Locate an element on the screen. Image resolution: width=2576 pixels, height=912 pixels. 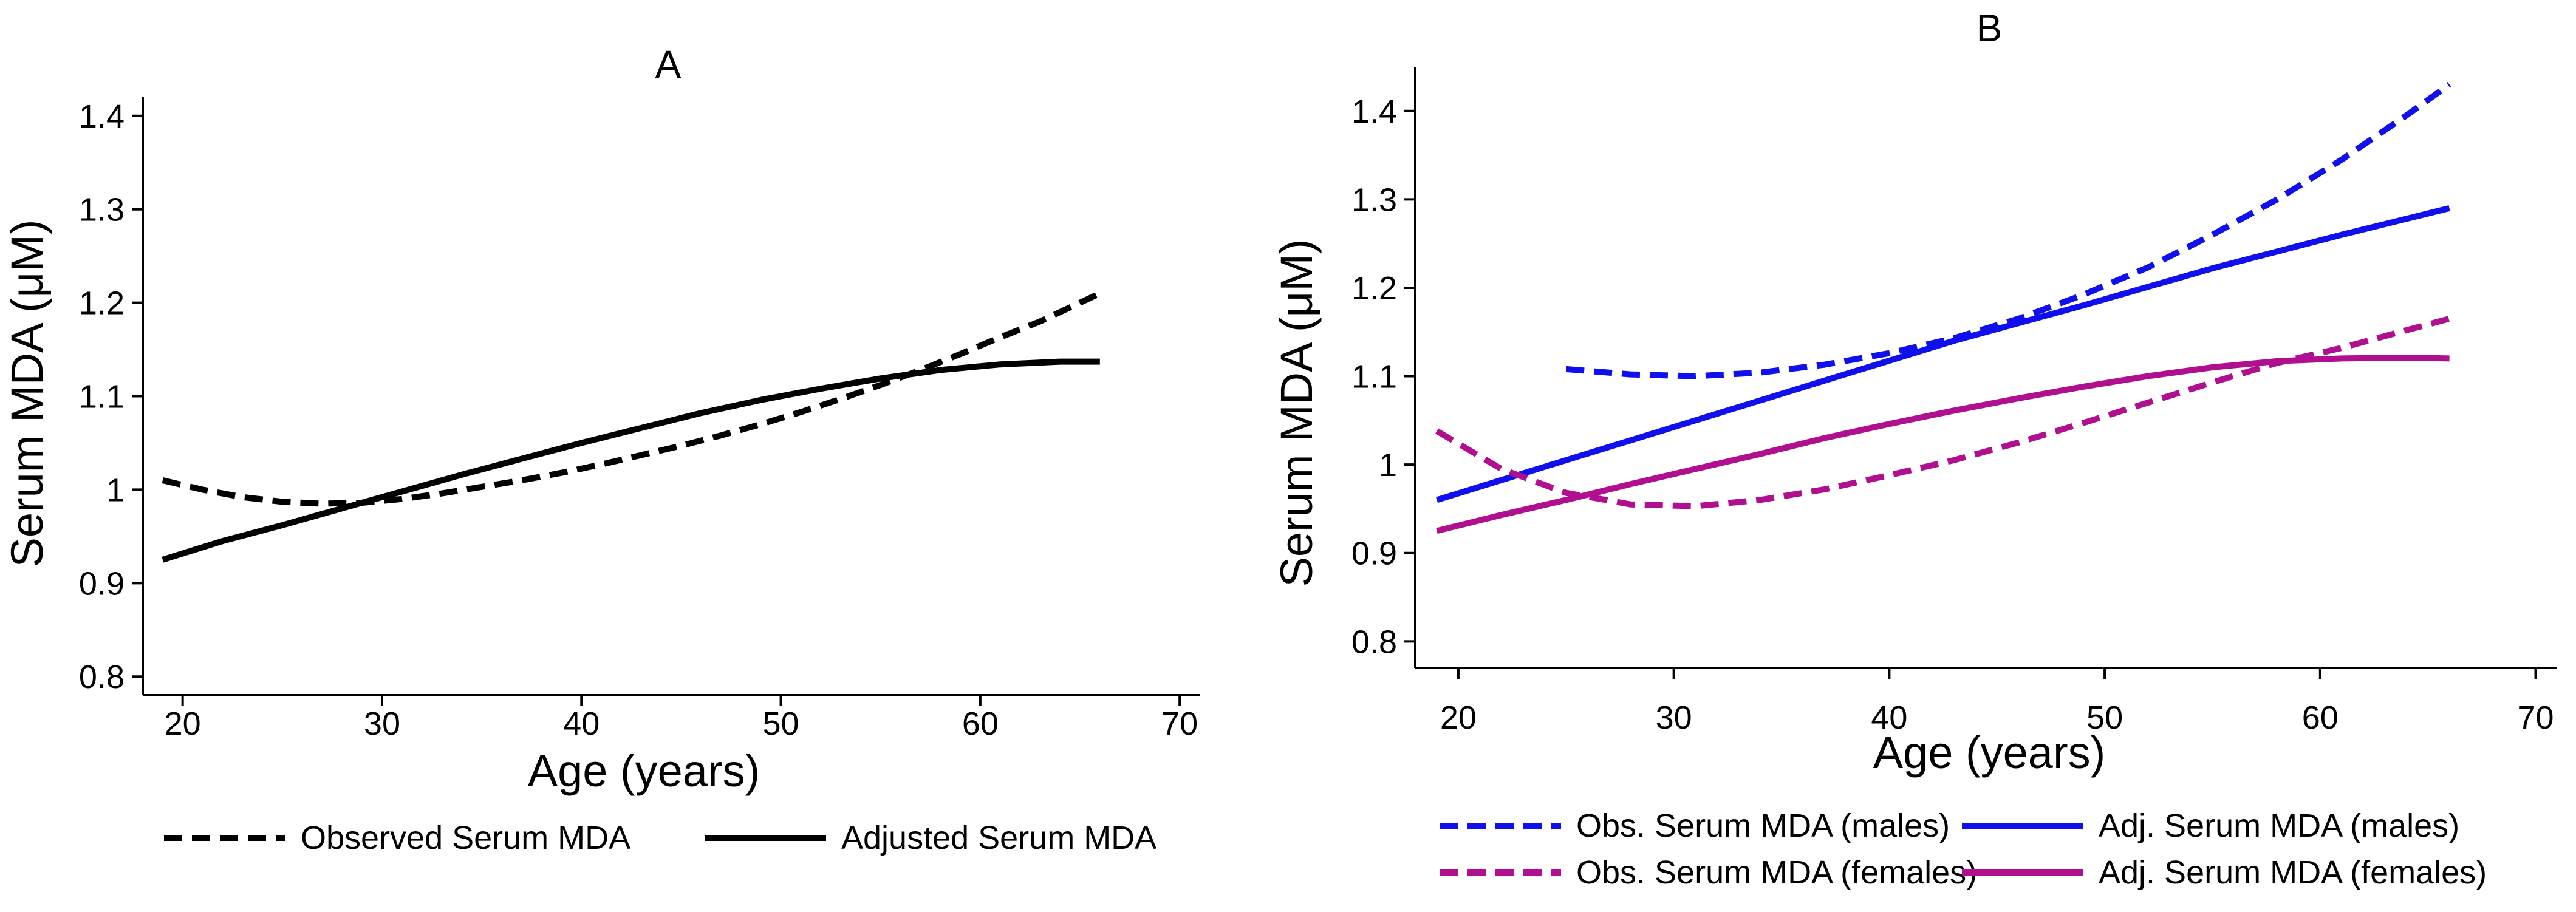
panel-a-y-tick-label: 1.3 is located at coordinates (102, 210).